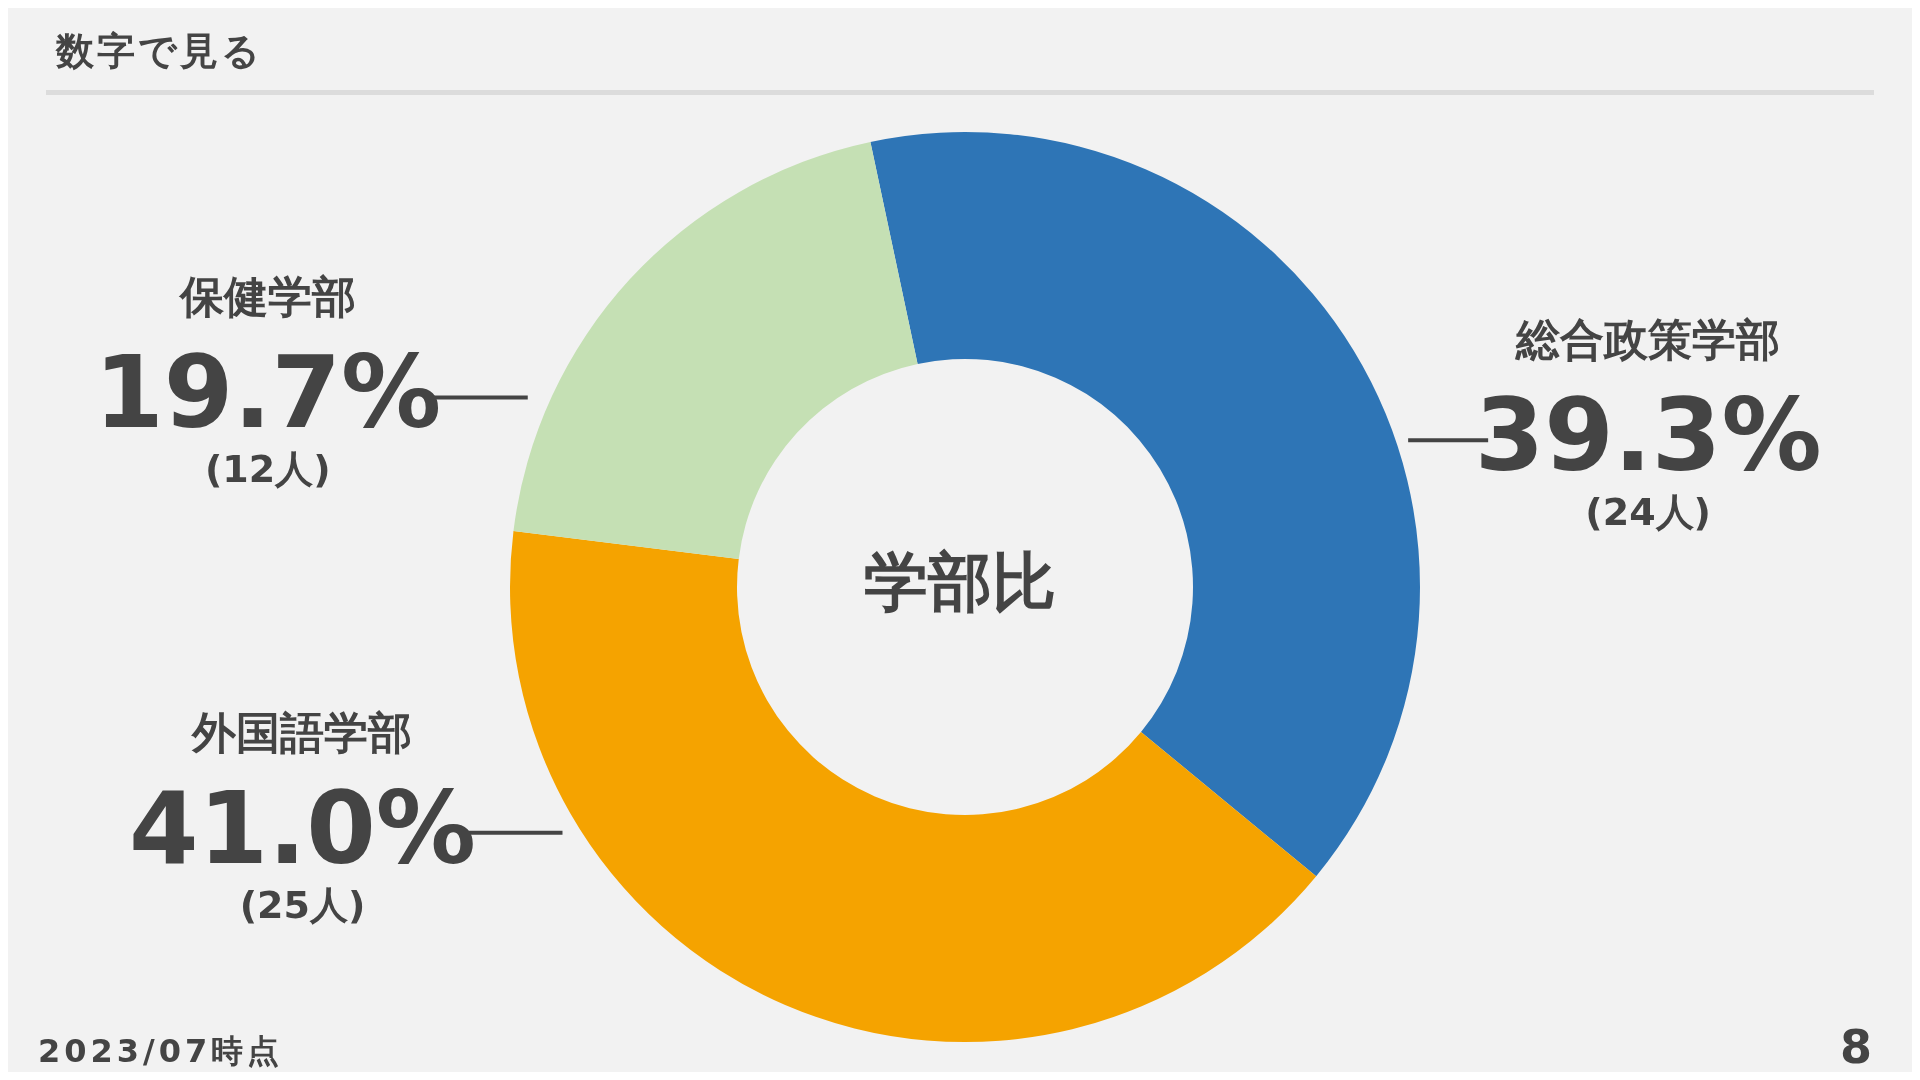  What do you see at coordinates (266, 297) in the screenshot?
I see `slice-label: 保健学部` at bounding box center [266, 297].